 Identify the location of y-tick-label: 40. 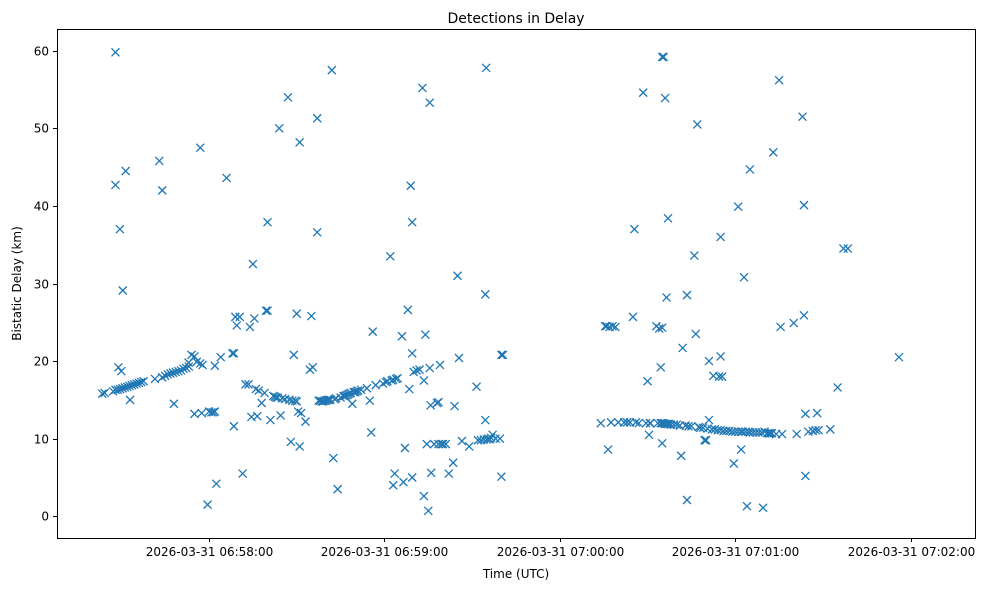
(41, 207).